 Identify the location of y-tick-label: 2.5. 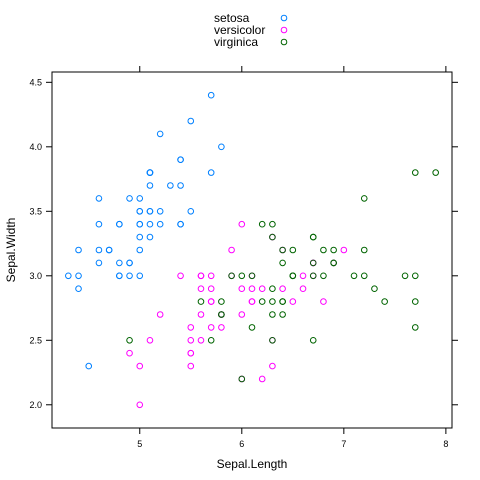
(35, 340).